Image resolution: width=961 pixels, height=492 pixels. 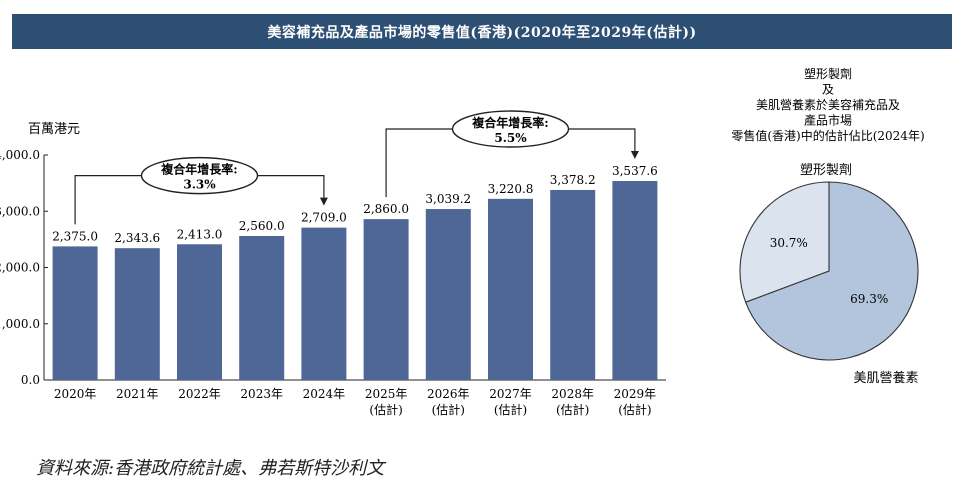 What do you see at coordinates (20, 324) in the screenshot?
I see `y-tick-label: 1,000.0` at bounding box center [20, 324].